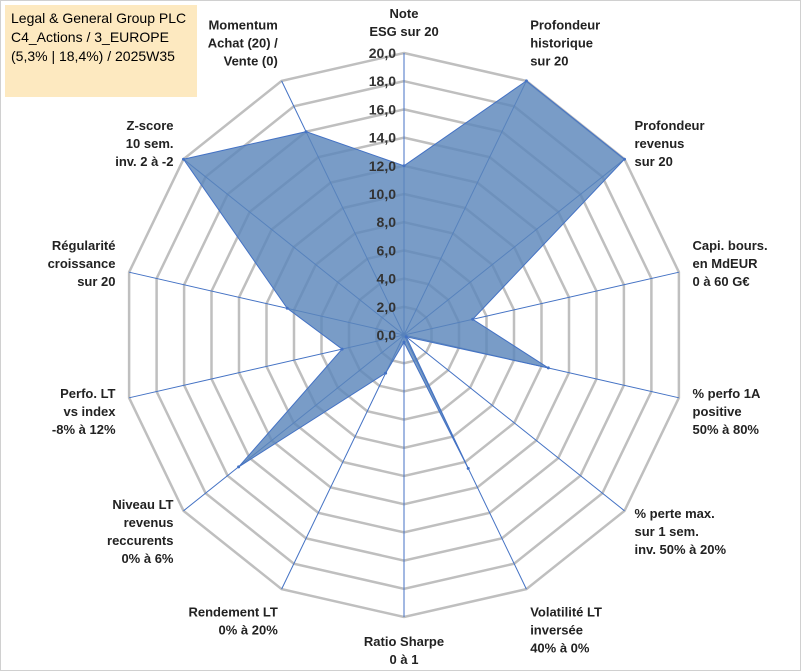  What do you see at coordinates (382, 166) in the screenshot?
I see `r-tick-label: 12,0` at bounding box center [382, 166].